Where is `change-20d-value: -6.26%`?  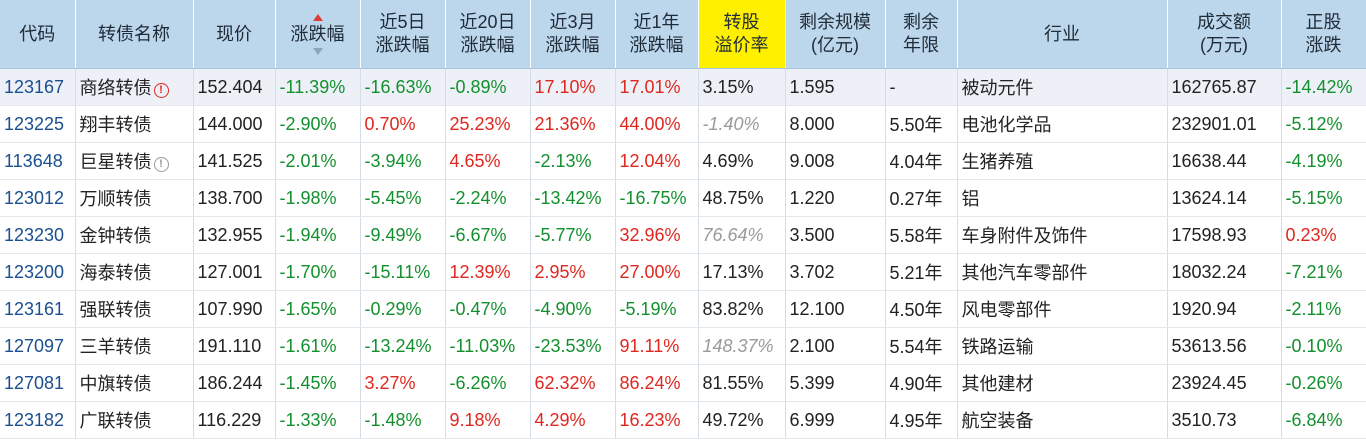 change-20d-value: -6.26% is located at coordinates (478, 382).